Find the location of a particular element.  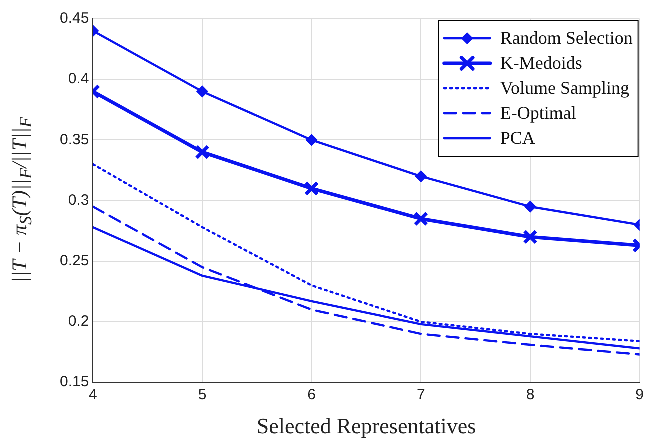

legend-label: Random Selection is located at coordinates (566, 38).